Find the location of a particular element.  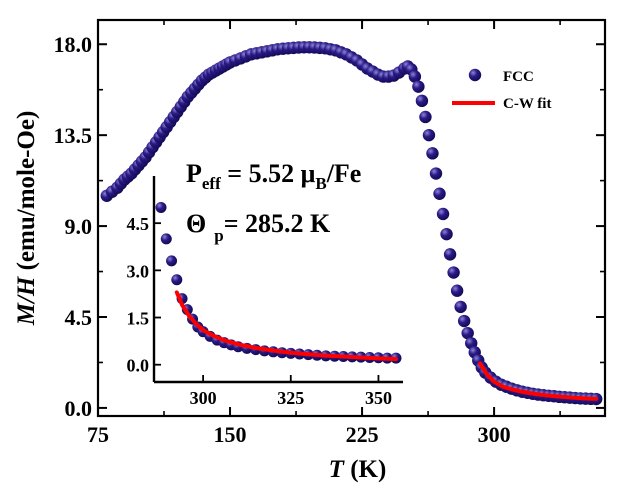

inset-x-tick-label: 300 is located at coordinates (203, 398).